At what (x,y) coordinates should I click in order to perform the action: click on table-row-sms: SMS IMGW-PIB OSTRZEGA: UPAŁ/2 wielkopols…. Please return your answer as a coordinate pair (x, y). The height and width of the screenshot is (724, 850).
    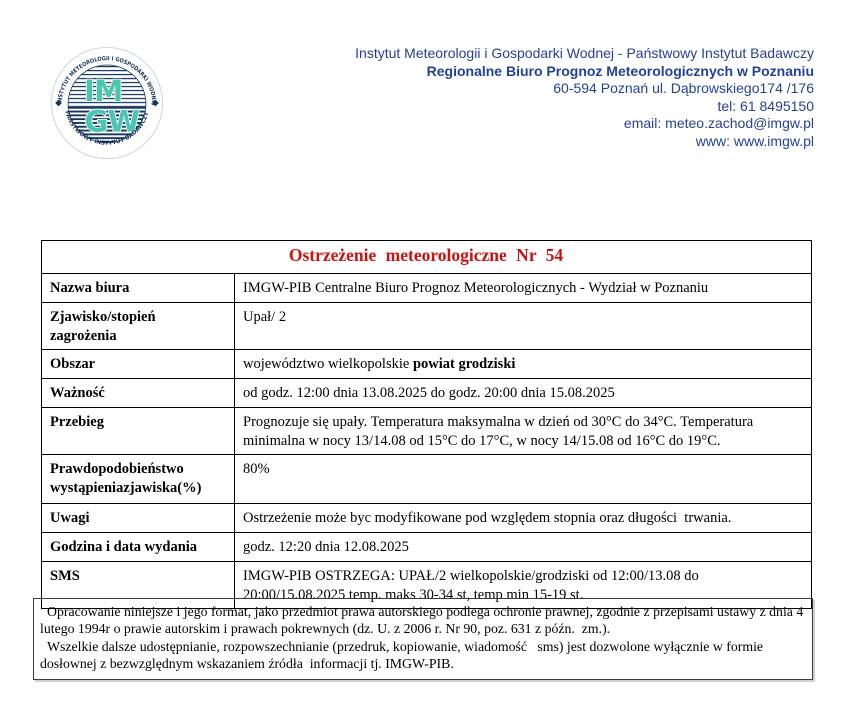
    Looking at the image, I should click on (426, 585).